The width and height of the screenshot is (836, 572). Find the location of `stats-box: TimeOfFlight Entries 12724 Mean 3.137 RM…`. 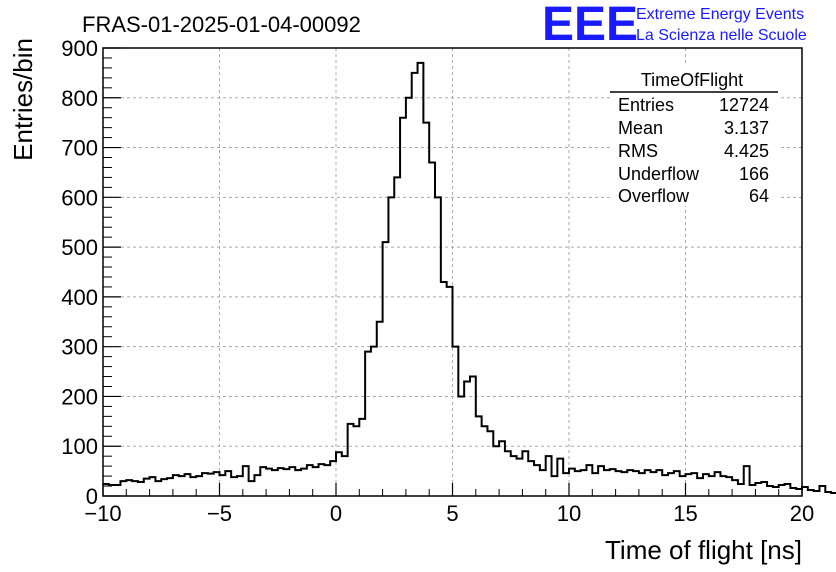

stats-box: TimeOfFlight Entries 12724 Mean 3.137 RM… is located at coordinates (694, 136).